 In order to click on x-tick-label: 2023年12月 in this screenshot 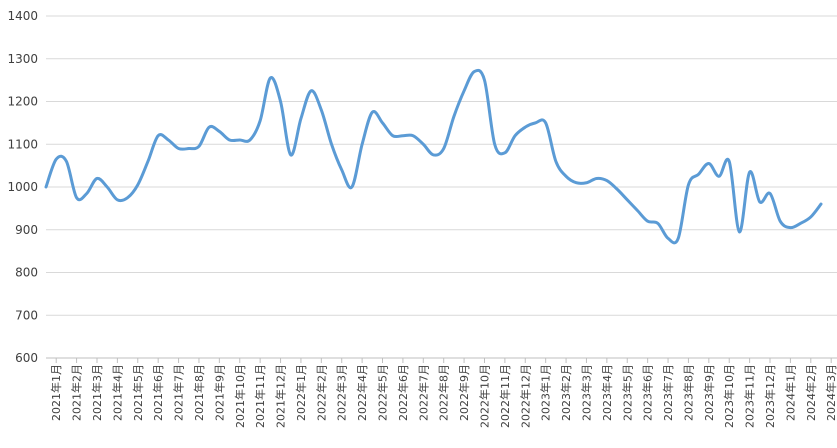, I will do `click(770, 396)`.